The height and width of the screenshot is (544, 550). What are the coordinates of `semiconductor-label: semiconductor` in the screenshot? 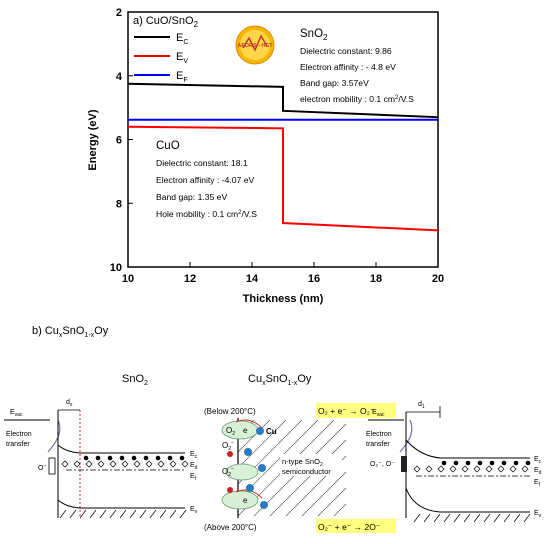 It's located at (306, 471).